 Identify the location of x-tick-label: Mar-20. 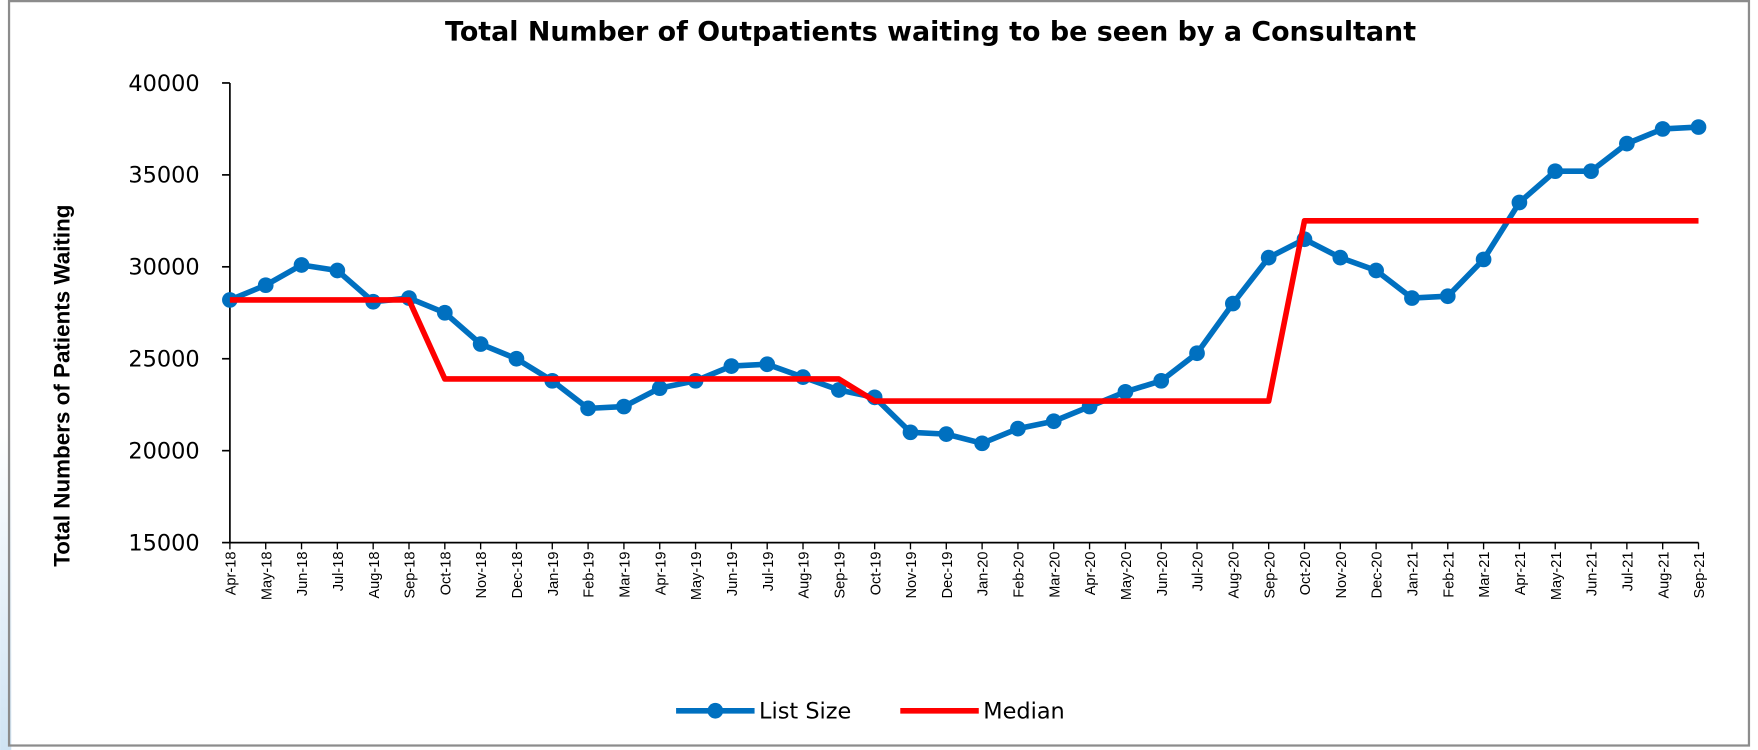
(1055, 575).